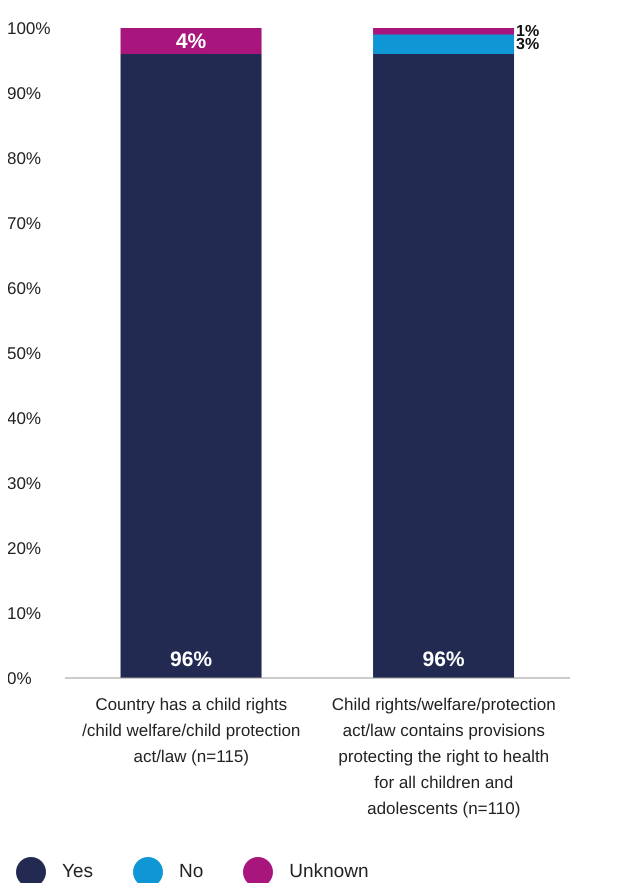 This screenshot has width=625, height=883. I want to click on legend-label: Yes, so click(77, 872).